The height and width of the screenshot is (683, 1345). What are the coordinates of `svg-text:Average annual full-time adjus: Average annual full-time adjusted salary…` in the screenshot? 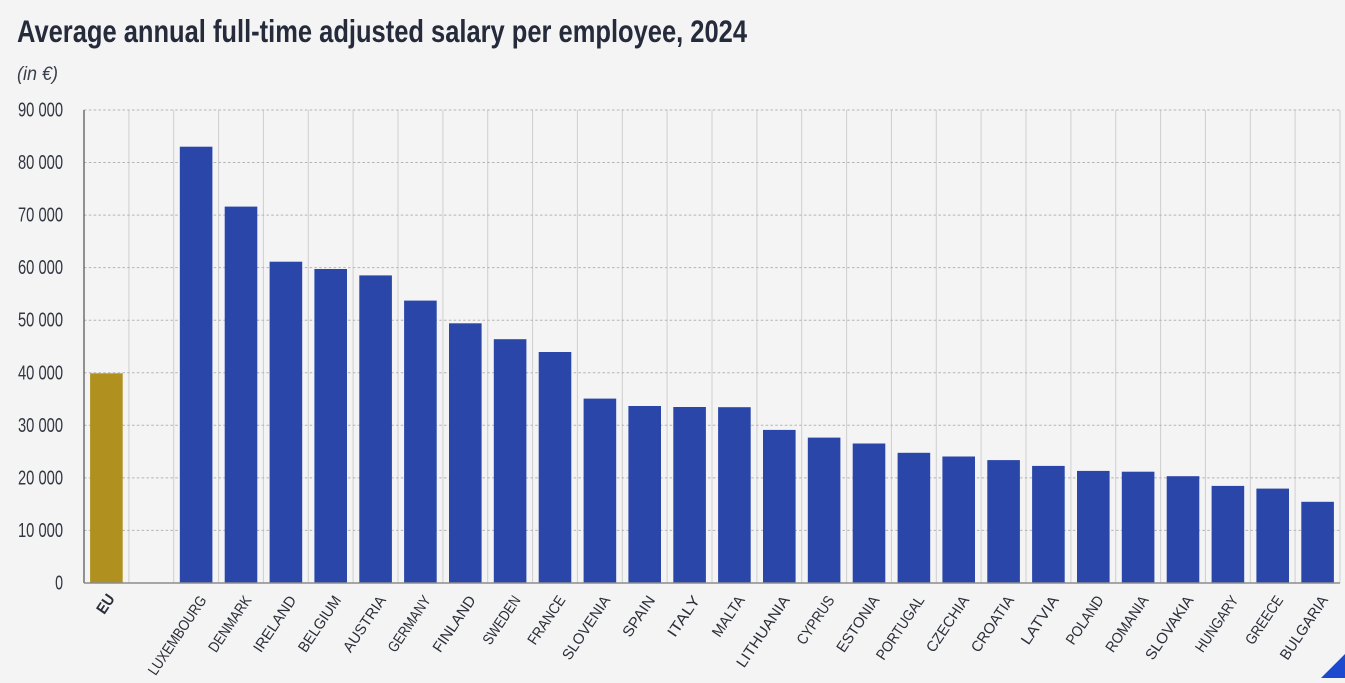 It's located at (382, 31).